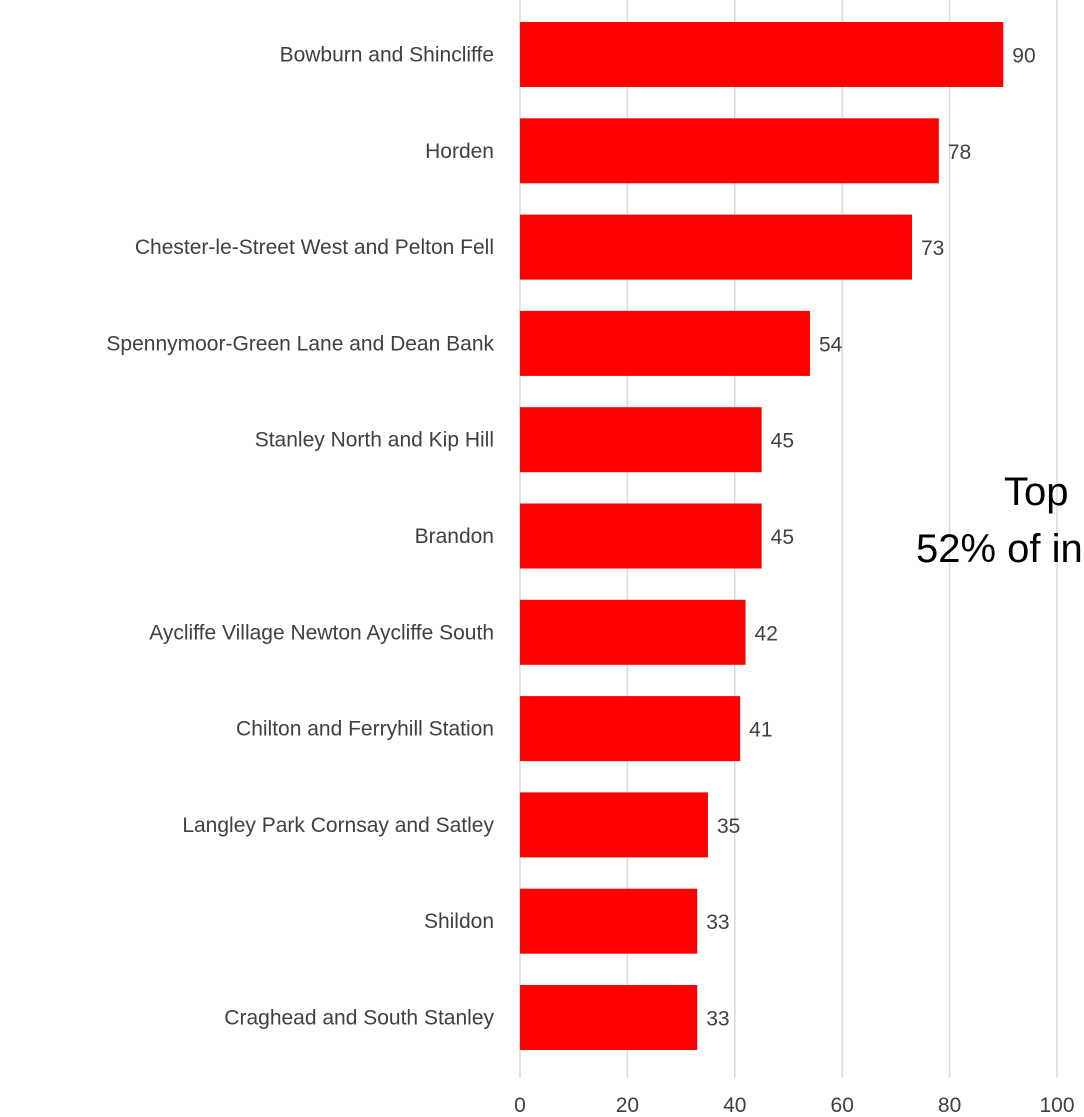 Image resolution: width=1084 pixels, height=1117 pixels. I want to click on value-label: 35, so click(728, 826).